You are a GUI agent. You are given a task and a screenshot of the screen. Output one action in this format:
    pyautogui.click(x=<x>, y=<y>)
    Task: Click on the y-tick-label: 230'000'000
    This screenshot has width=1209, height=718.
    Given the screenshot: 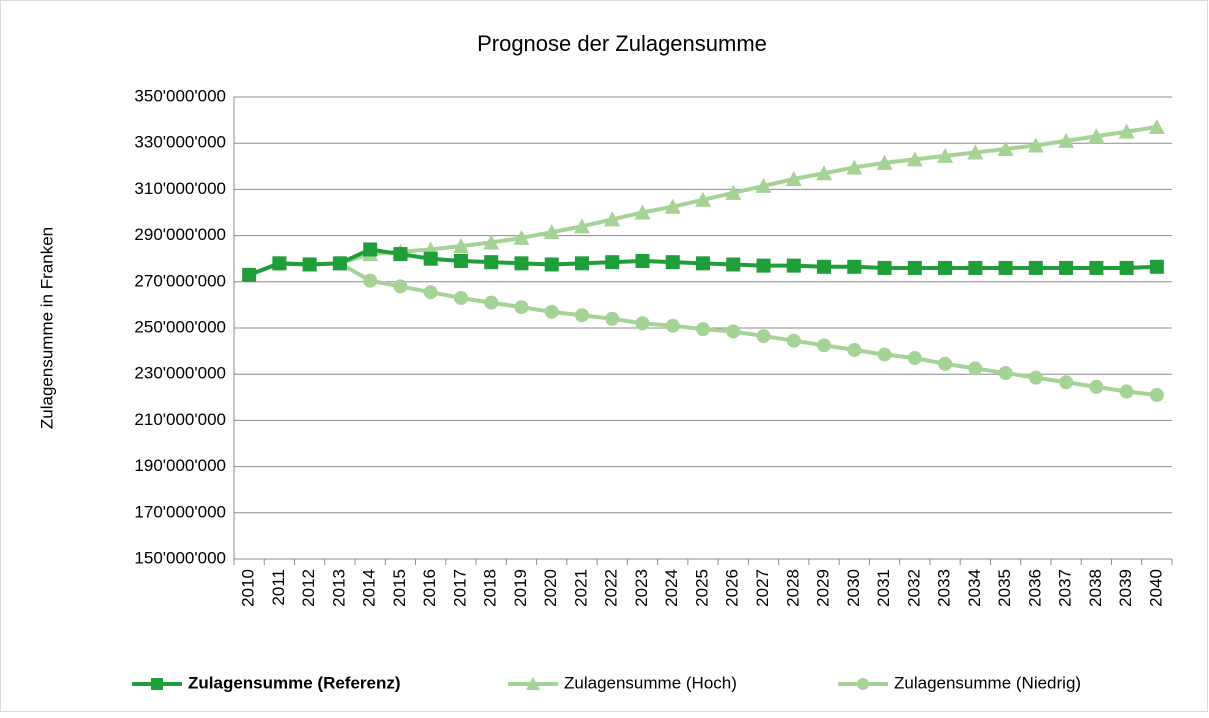 What is the action you would take?
    pyautogui.click(x=180, y=373)
    